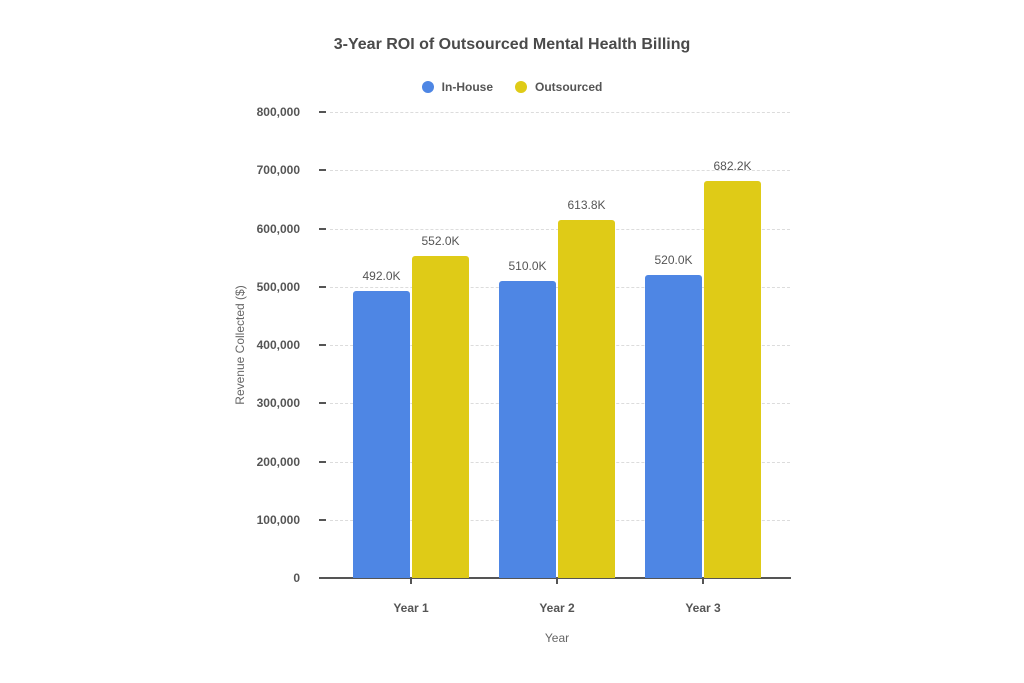 Image resolution: width=1024 pixels, height=683 pixels. I want to click on bar-value-label: 613.8K, so click(586, 205).